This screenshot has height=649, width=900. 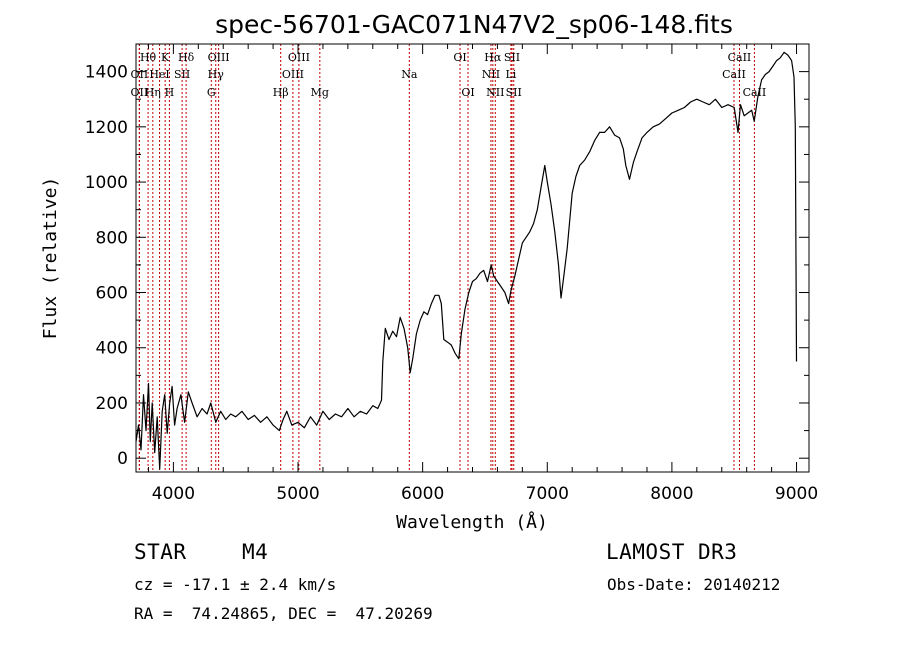 What do you see at coordinates (160, 552) in the screenshot?
I see `object-class: STAR` at bounding box center [160, 552].